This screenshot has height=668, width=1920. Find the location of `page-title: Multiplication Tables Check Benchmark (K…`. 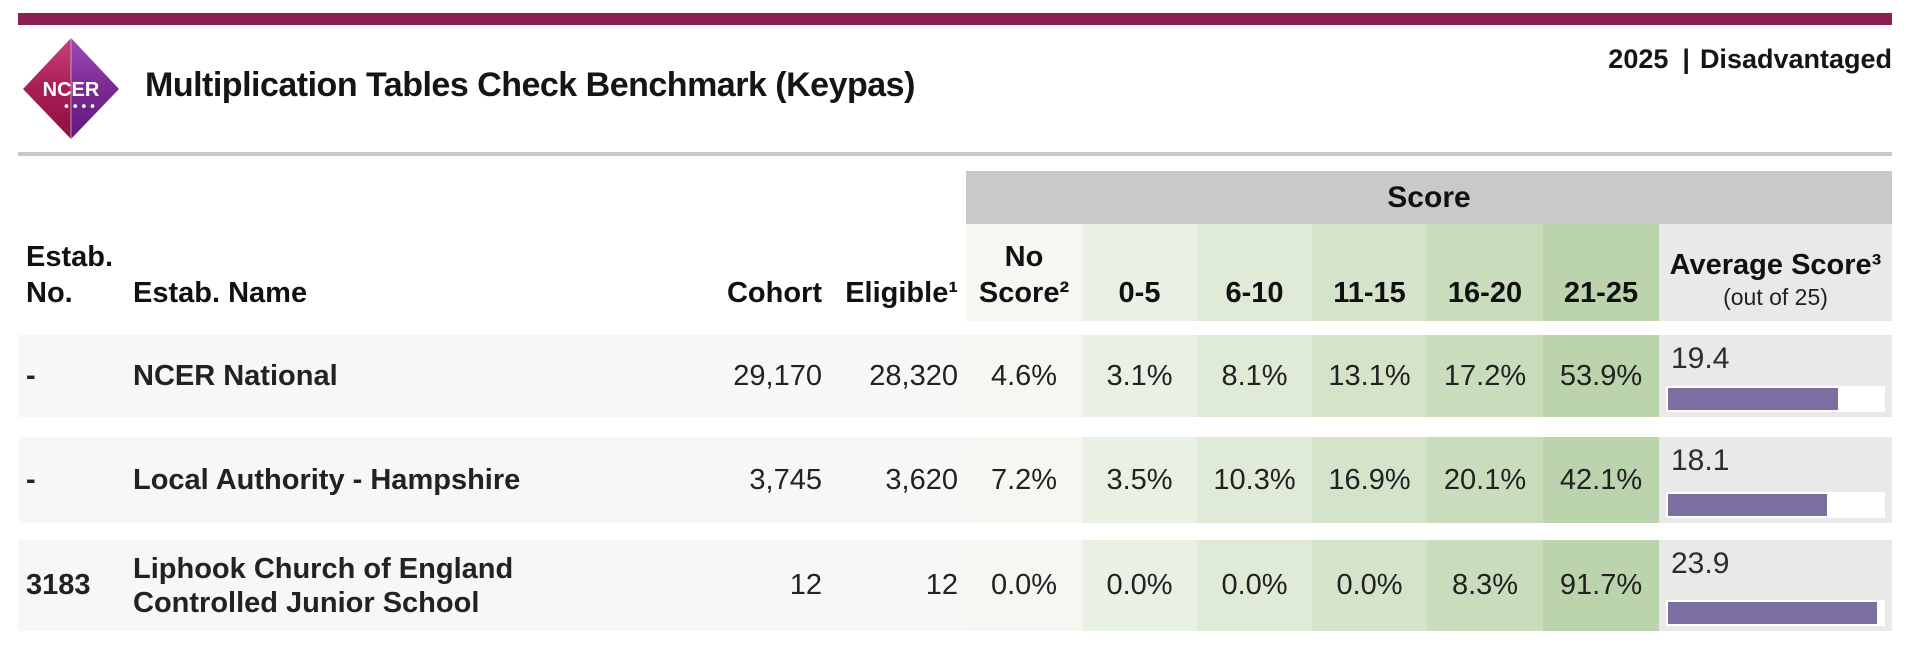

page-title: Multiplication Tables Check Benchmark (K… is located at coordinates (530, 85).